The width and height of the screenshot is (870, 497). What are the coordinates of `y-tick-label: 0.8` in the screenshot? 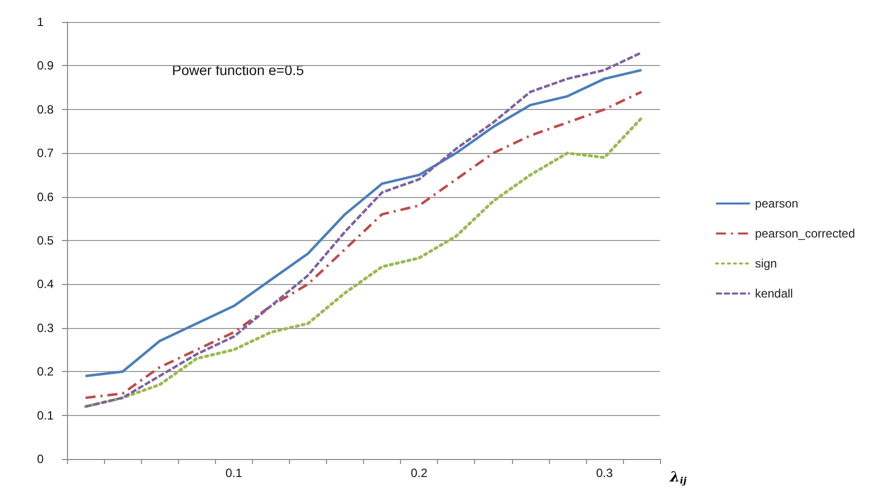 It's located at (45, 109).